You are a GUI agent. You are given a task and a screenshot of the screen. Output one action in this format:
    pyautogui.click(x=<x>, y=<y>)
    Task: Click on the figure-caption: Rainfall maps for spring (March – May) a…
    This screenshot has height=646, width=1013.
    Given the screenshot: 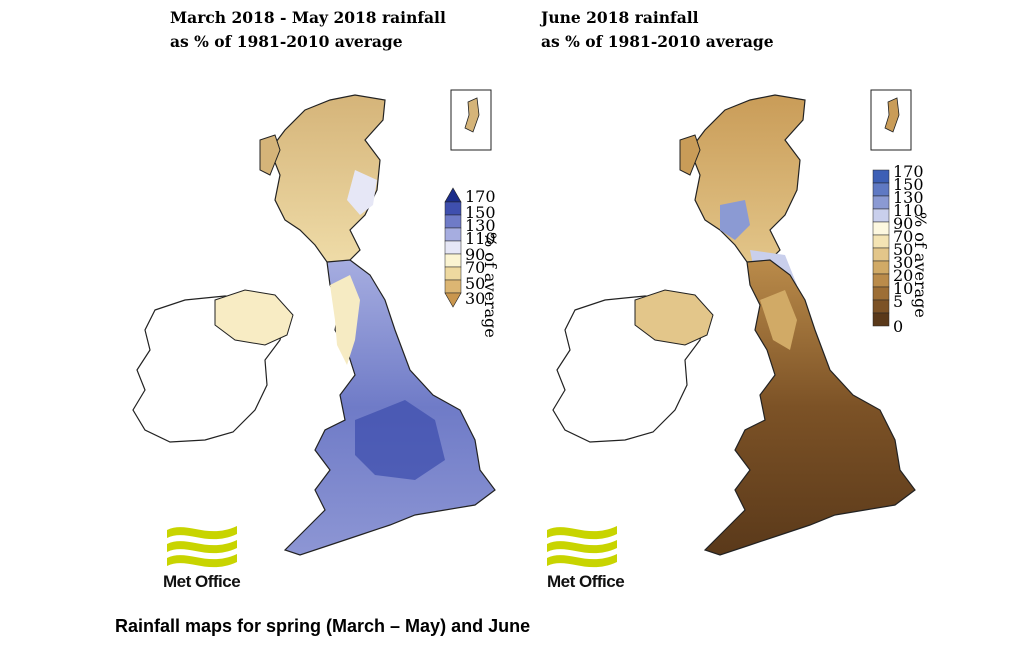 What is the action you would take?
    pyautogui.click(x=323, y=626)
    